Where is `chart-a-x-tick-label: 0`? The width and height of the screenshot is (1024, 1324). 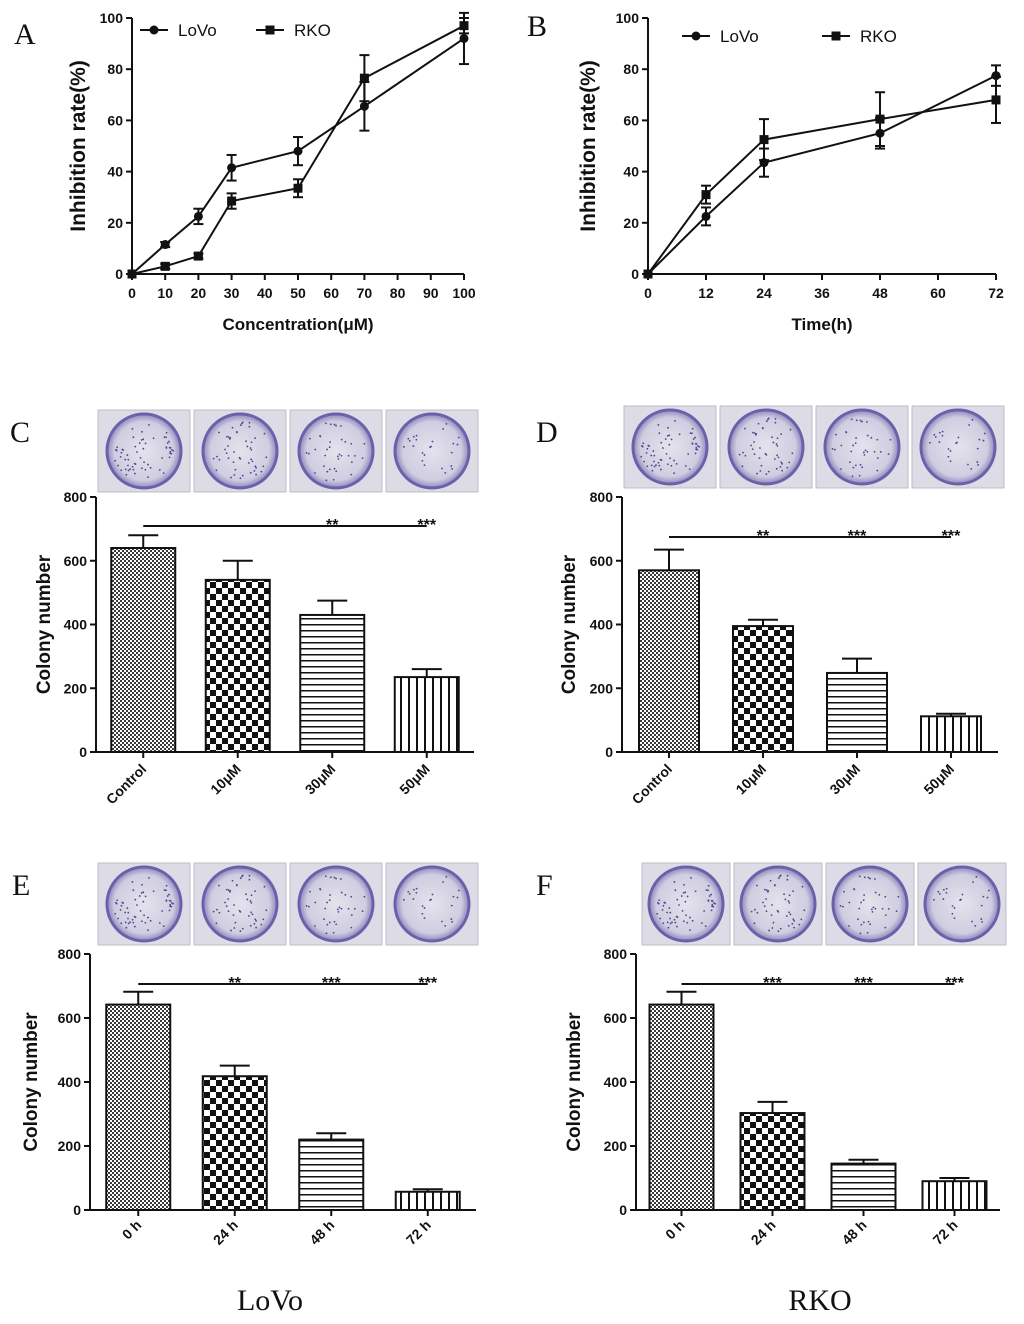
chart-a-x-tick-label: 0 is located at coordinates (132, 293).